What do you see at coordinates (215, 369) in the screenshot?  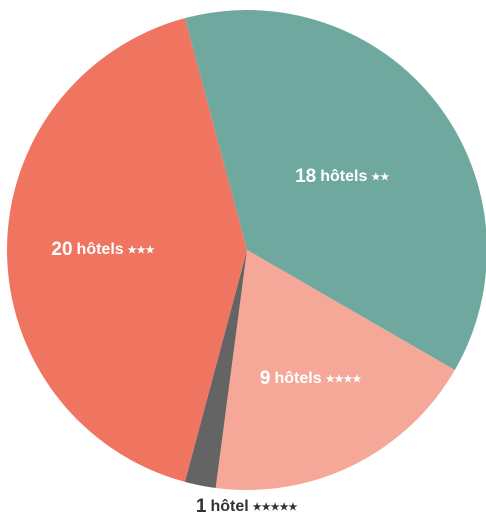 I see `pie-slice` at bounding box center [215, 369].